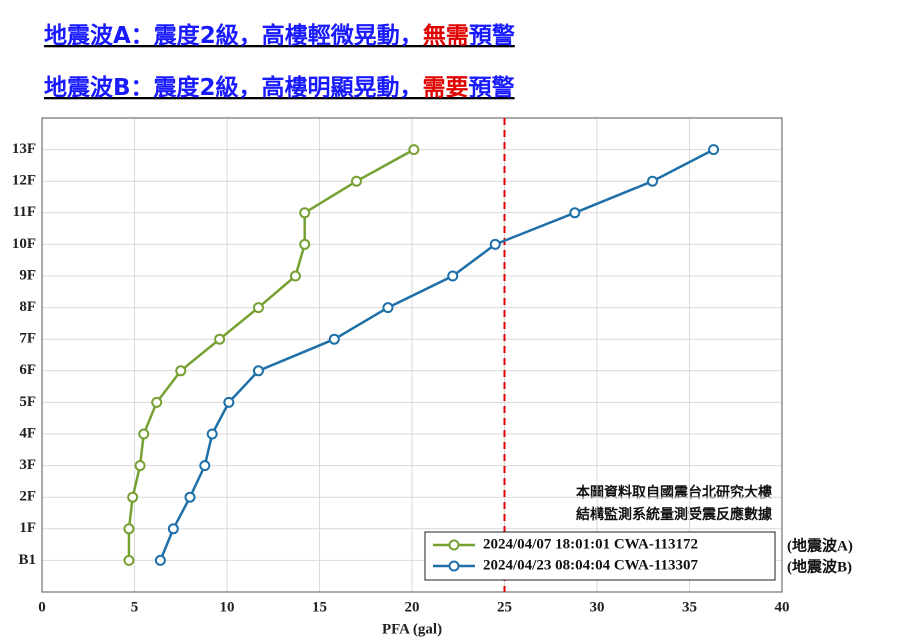 The image size is (900, 640). What do you see at coordinates (27, 275) in the screenshot?
I see `y-tick-label: 9F` at bounding box center [27, 275].